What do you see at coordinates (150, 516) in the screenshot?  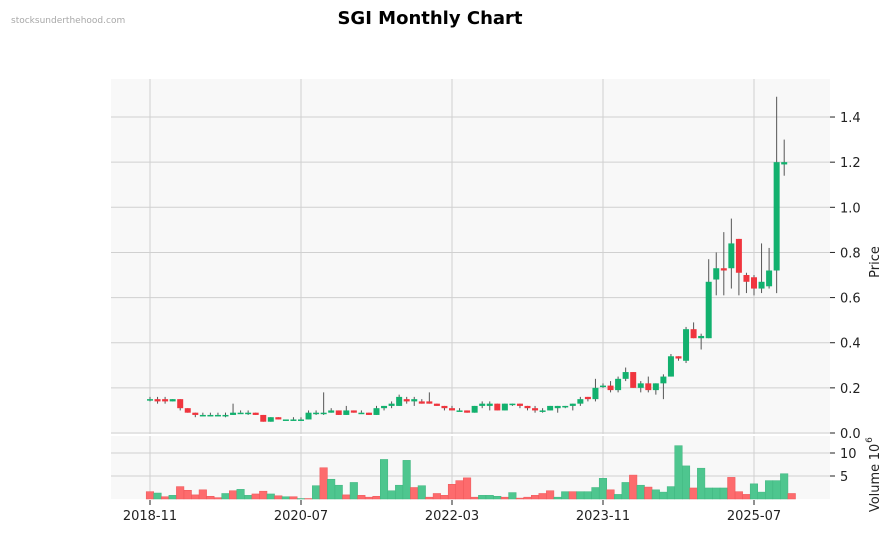 I see `x-tick-label: 2018-11` at bounding box center [150, 516].